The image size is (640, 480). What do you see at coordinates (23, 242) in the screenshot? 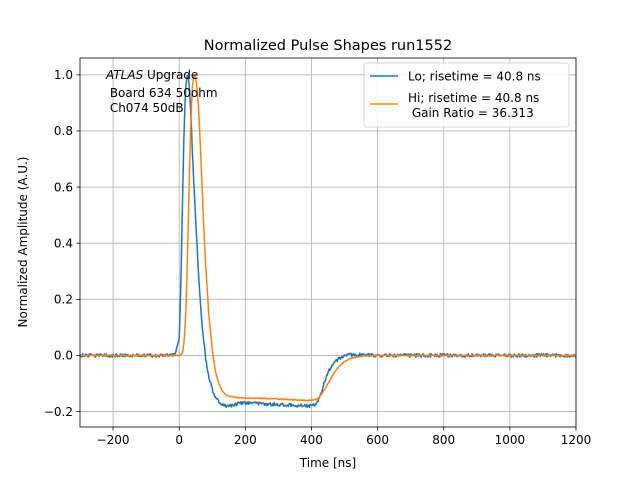
I see `y-axis-label: Normalized Amplitude (A.U.)` at bounding box center [23, 242].